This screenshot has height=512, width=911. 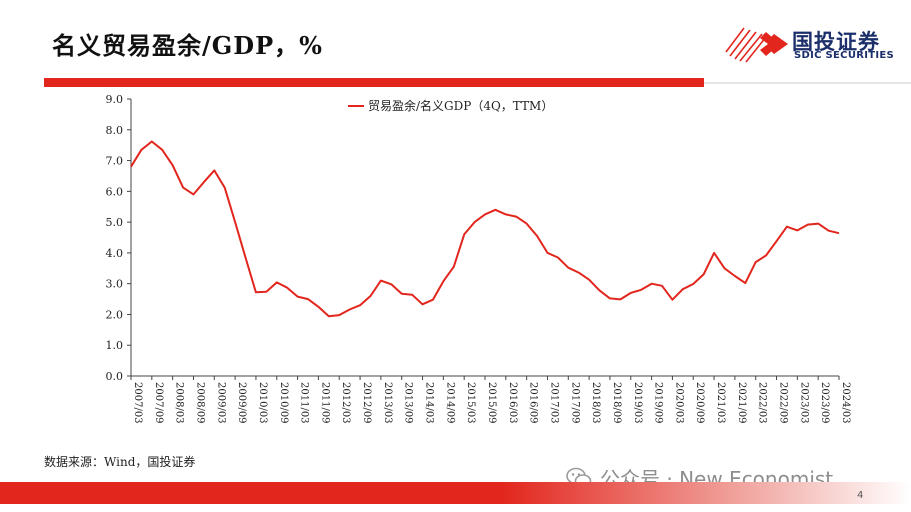 What do you see at coordinates (115, 284) in the screenshot?
I see `y-tick-label: 3.0` at bounding box center [115, 284].